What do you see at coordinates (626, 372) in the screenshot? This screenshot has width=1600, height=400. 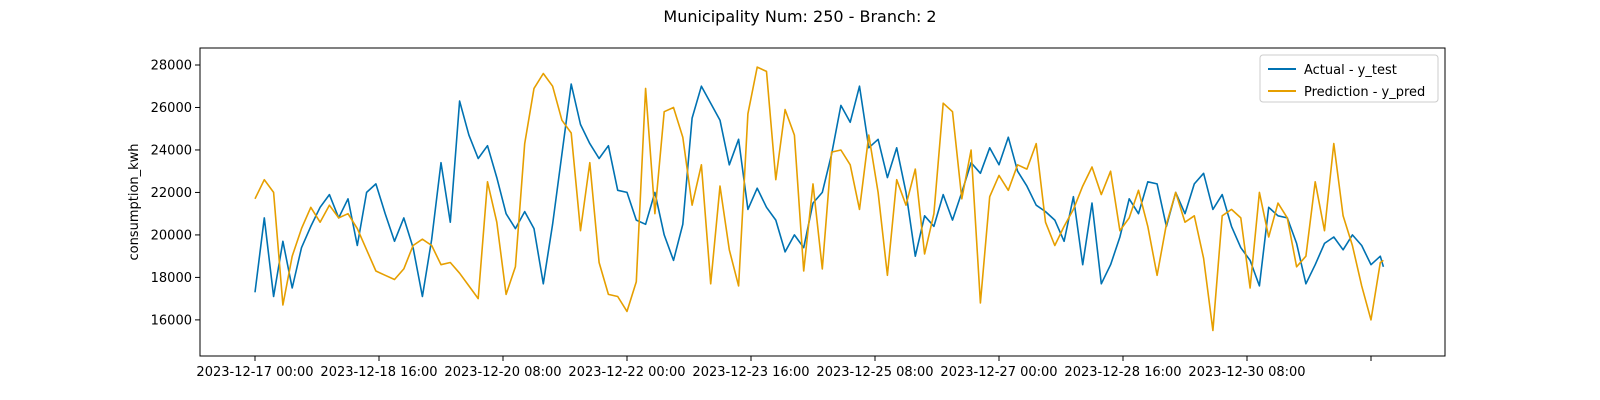 I see `x-tick-label: 2023-12-22 00:00` at bounding box center [626, 372].